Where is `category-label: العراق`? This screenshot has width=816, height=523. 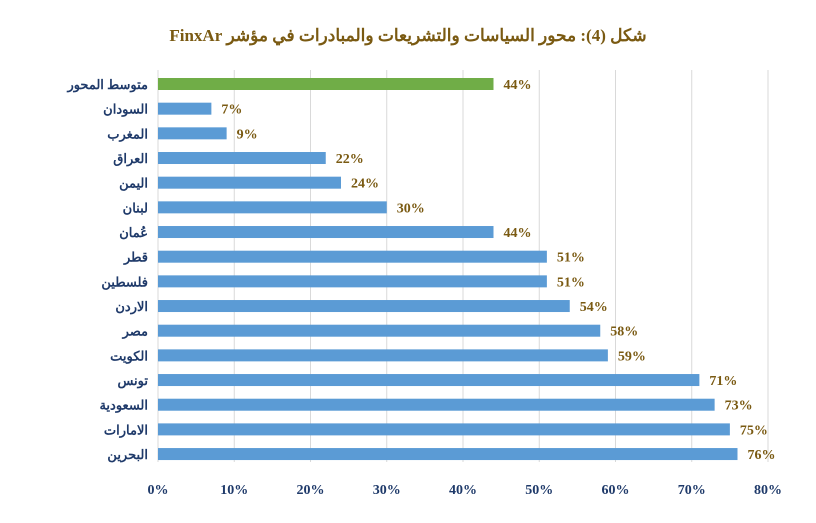
category-label: العراق is located at coordinates (130, 159).